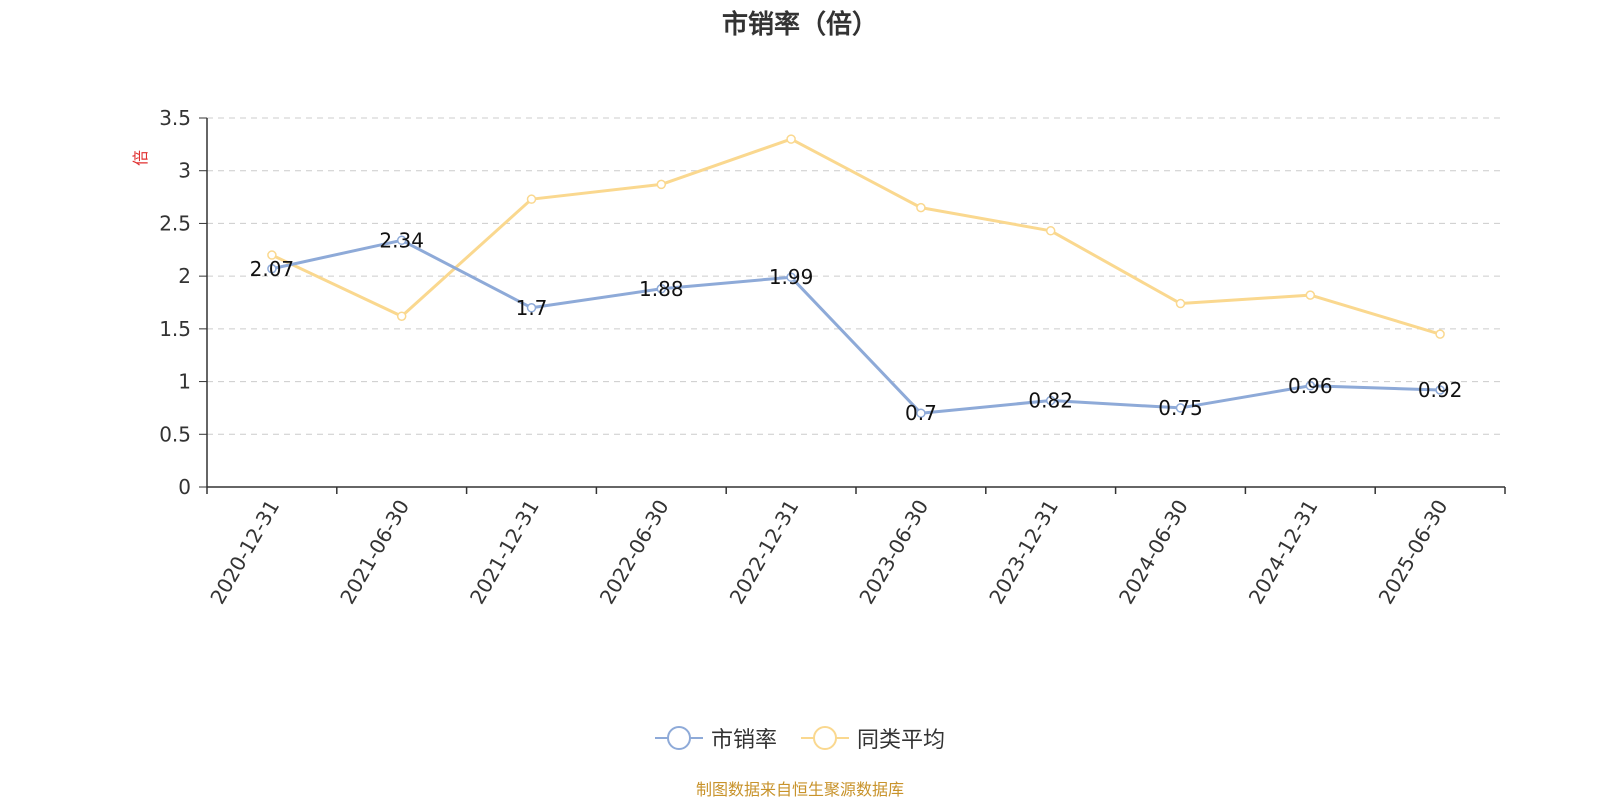  I want to click on data-label: 2.34, so click(401, 240).